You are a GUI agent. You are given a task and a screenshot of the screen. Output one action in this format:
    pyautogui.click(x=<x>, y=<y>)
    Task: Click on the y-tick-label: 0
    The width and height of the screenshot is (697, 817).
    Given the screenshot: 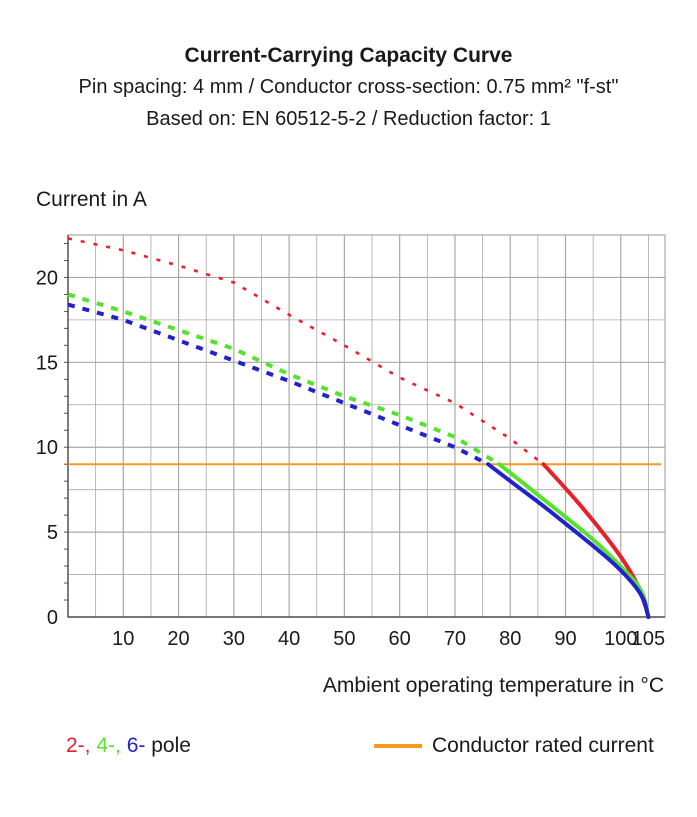 What is the action you would take?
    pyautogui.click(x=52, y=618)
    